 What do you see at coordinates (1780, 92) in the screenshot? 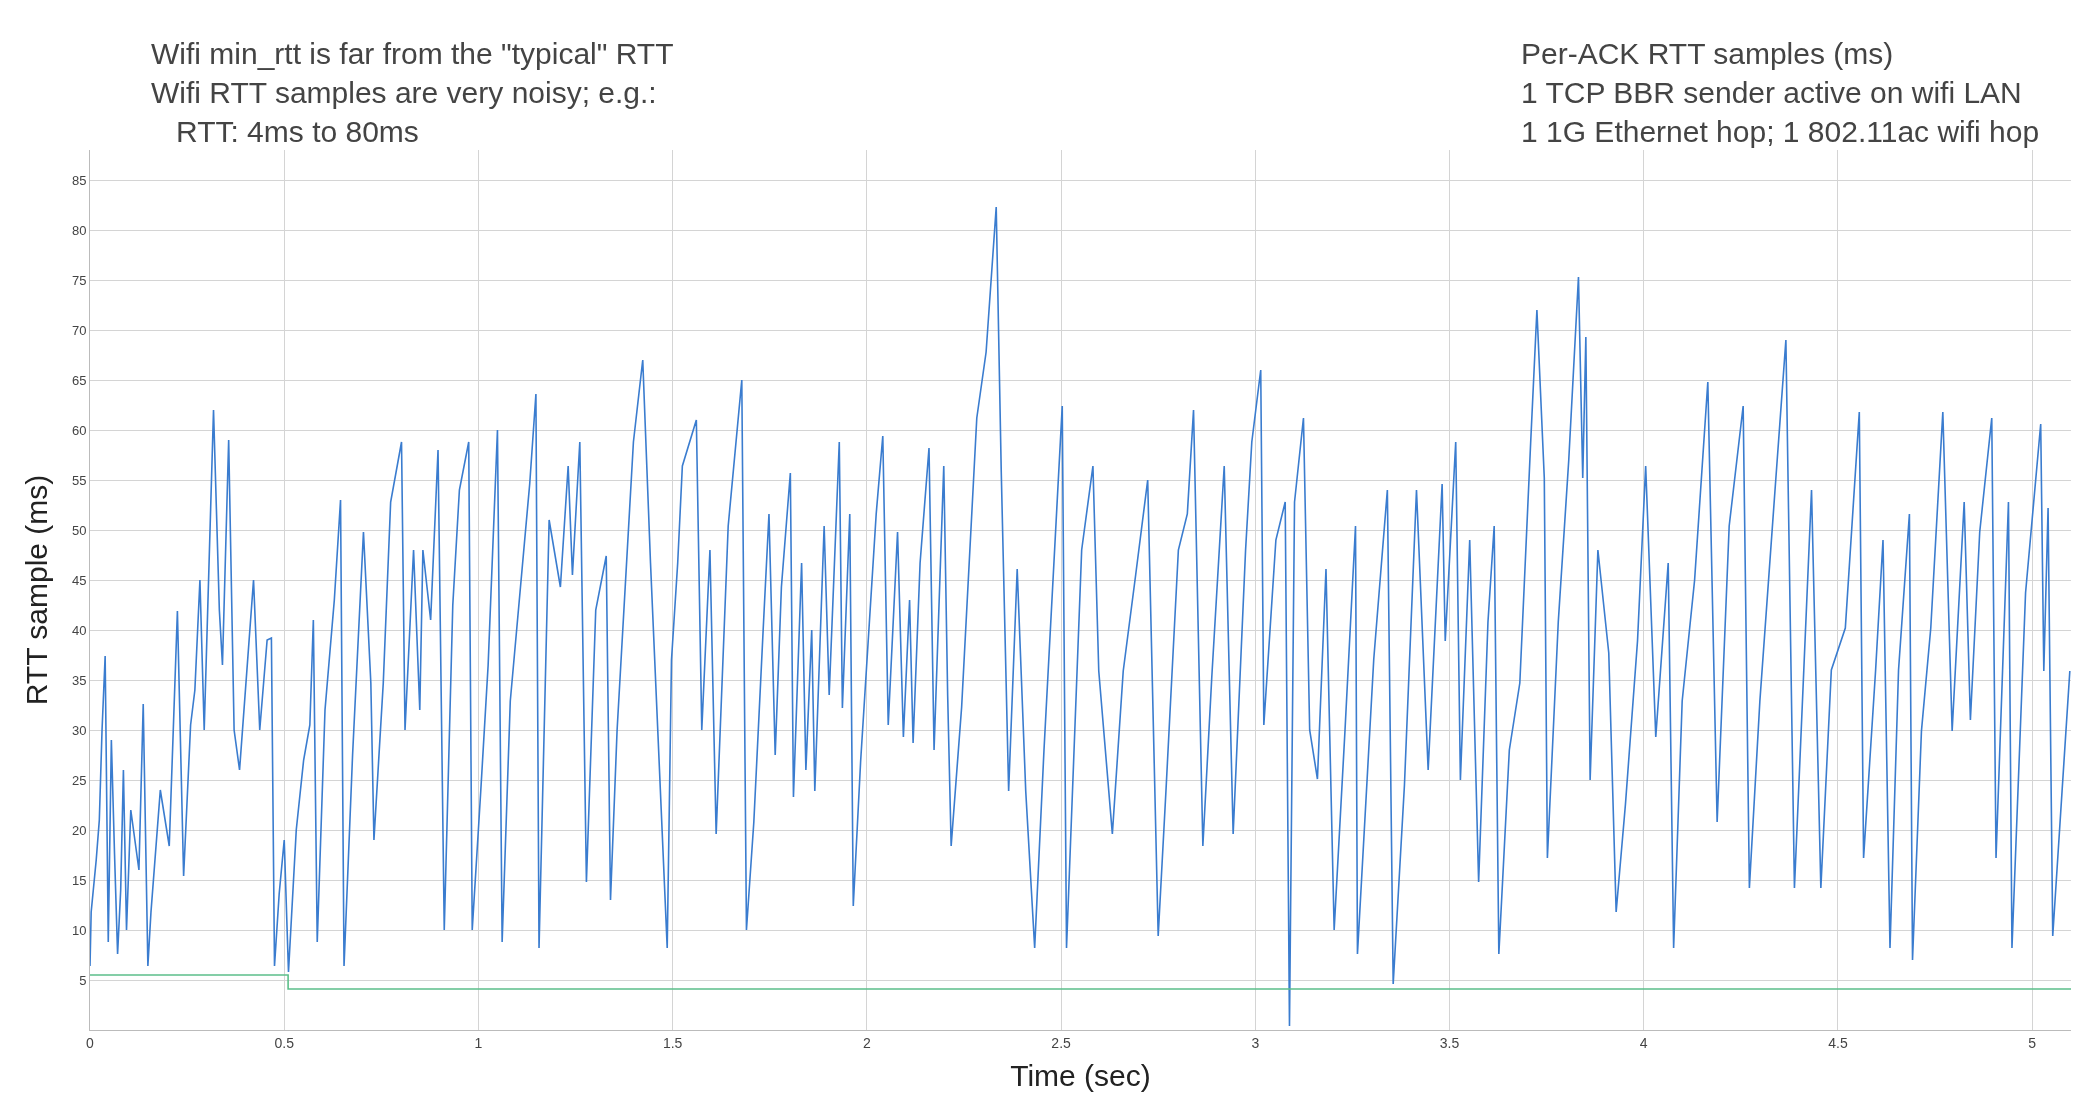
I see `text: Per-ACK RTT samples (ms) 1 TCP BBR sender active on wifi LAN 1 1G Ethernet hop; 1 802.11ac wifi hop` at bounding box center [1780, 92].